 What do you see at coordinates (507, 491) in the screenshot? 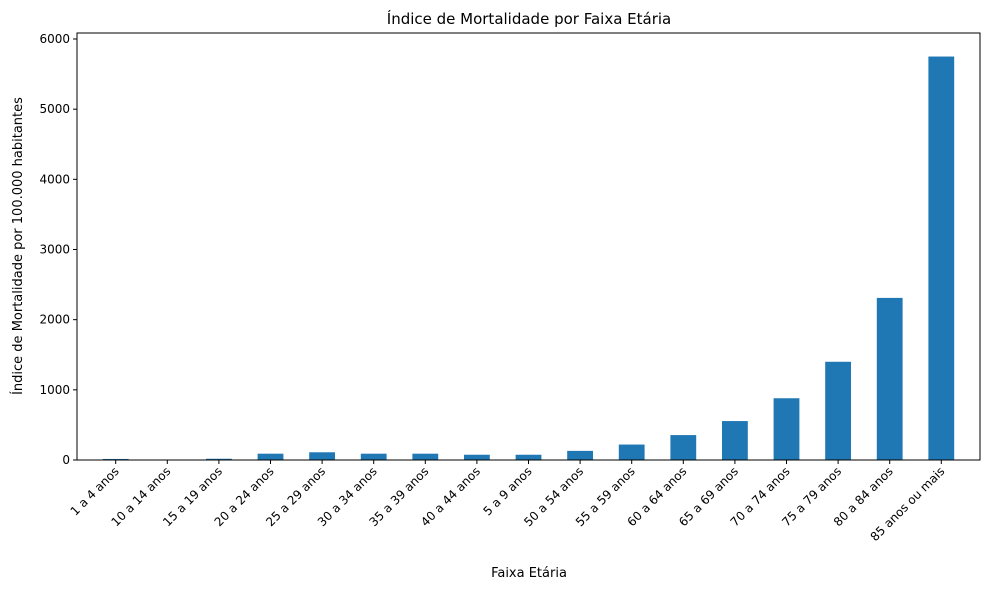
I see `x-tick-label: 5 a 9 anos` at bounding box center [507, 491].